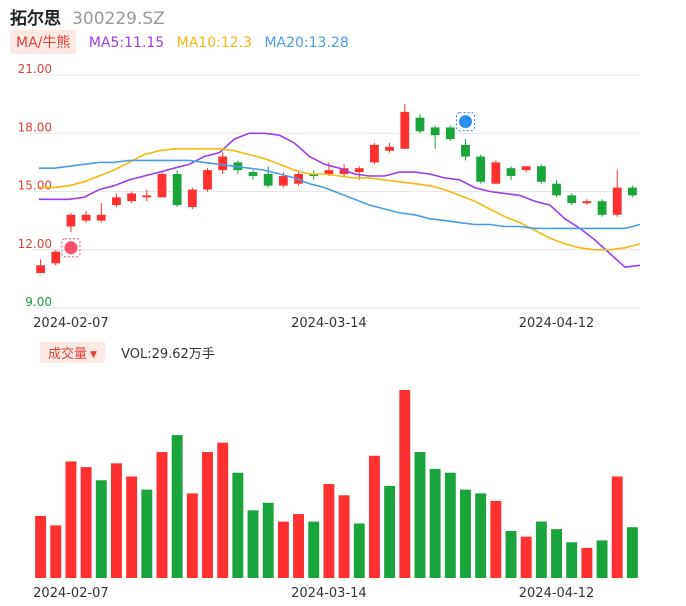 The image size is (686, 606). Describe the element at coordinates (71, 323) in the screenshot. I see `x-tick-label: 2024-02-07` at that location.